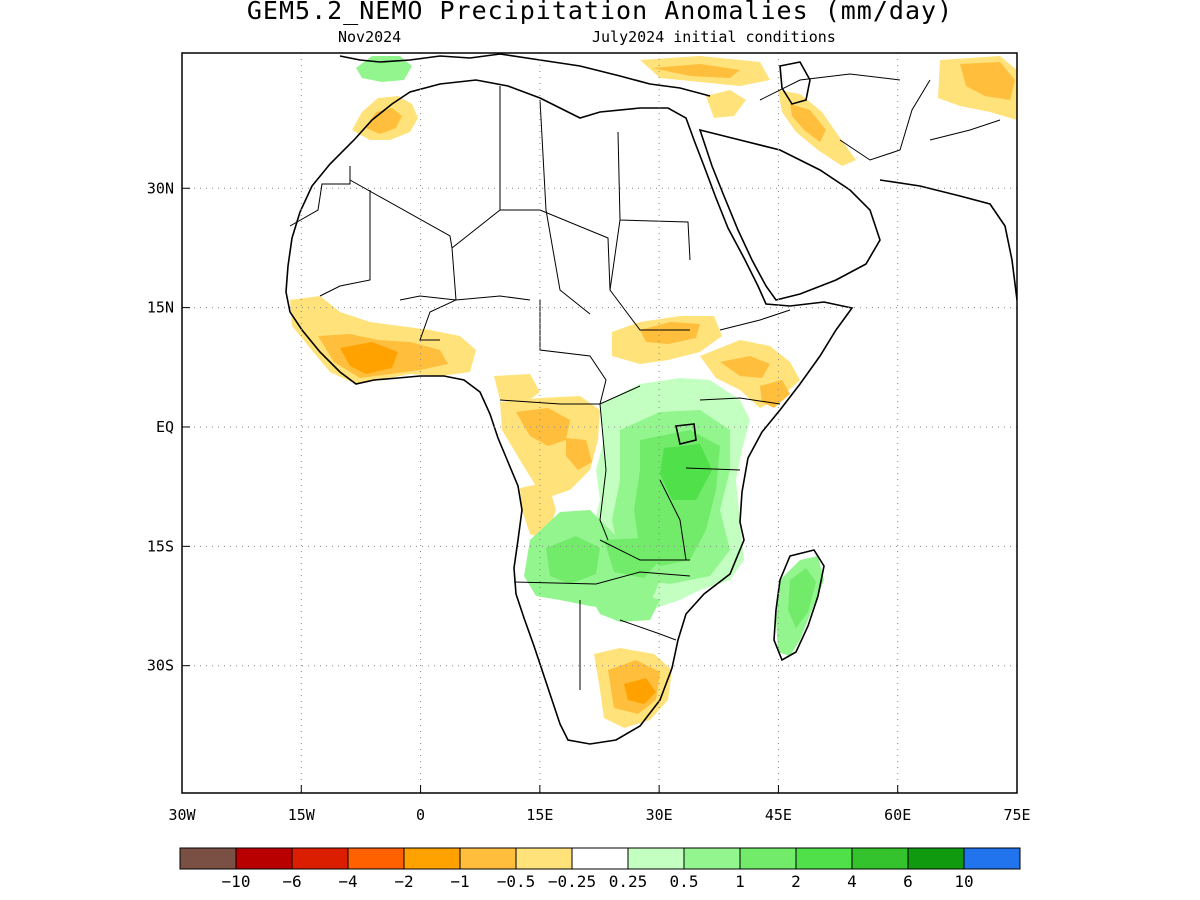 This screenshot has height=900, width=1200. What do you see at coordinates (628, 881) in the screenshot?
I see `colorbar-label: 0.25` at bounding box center [628, 881].